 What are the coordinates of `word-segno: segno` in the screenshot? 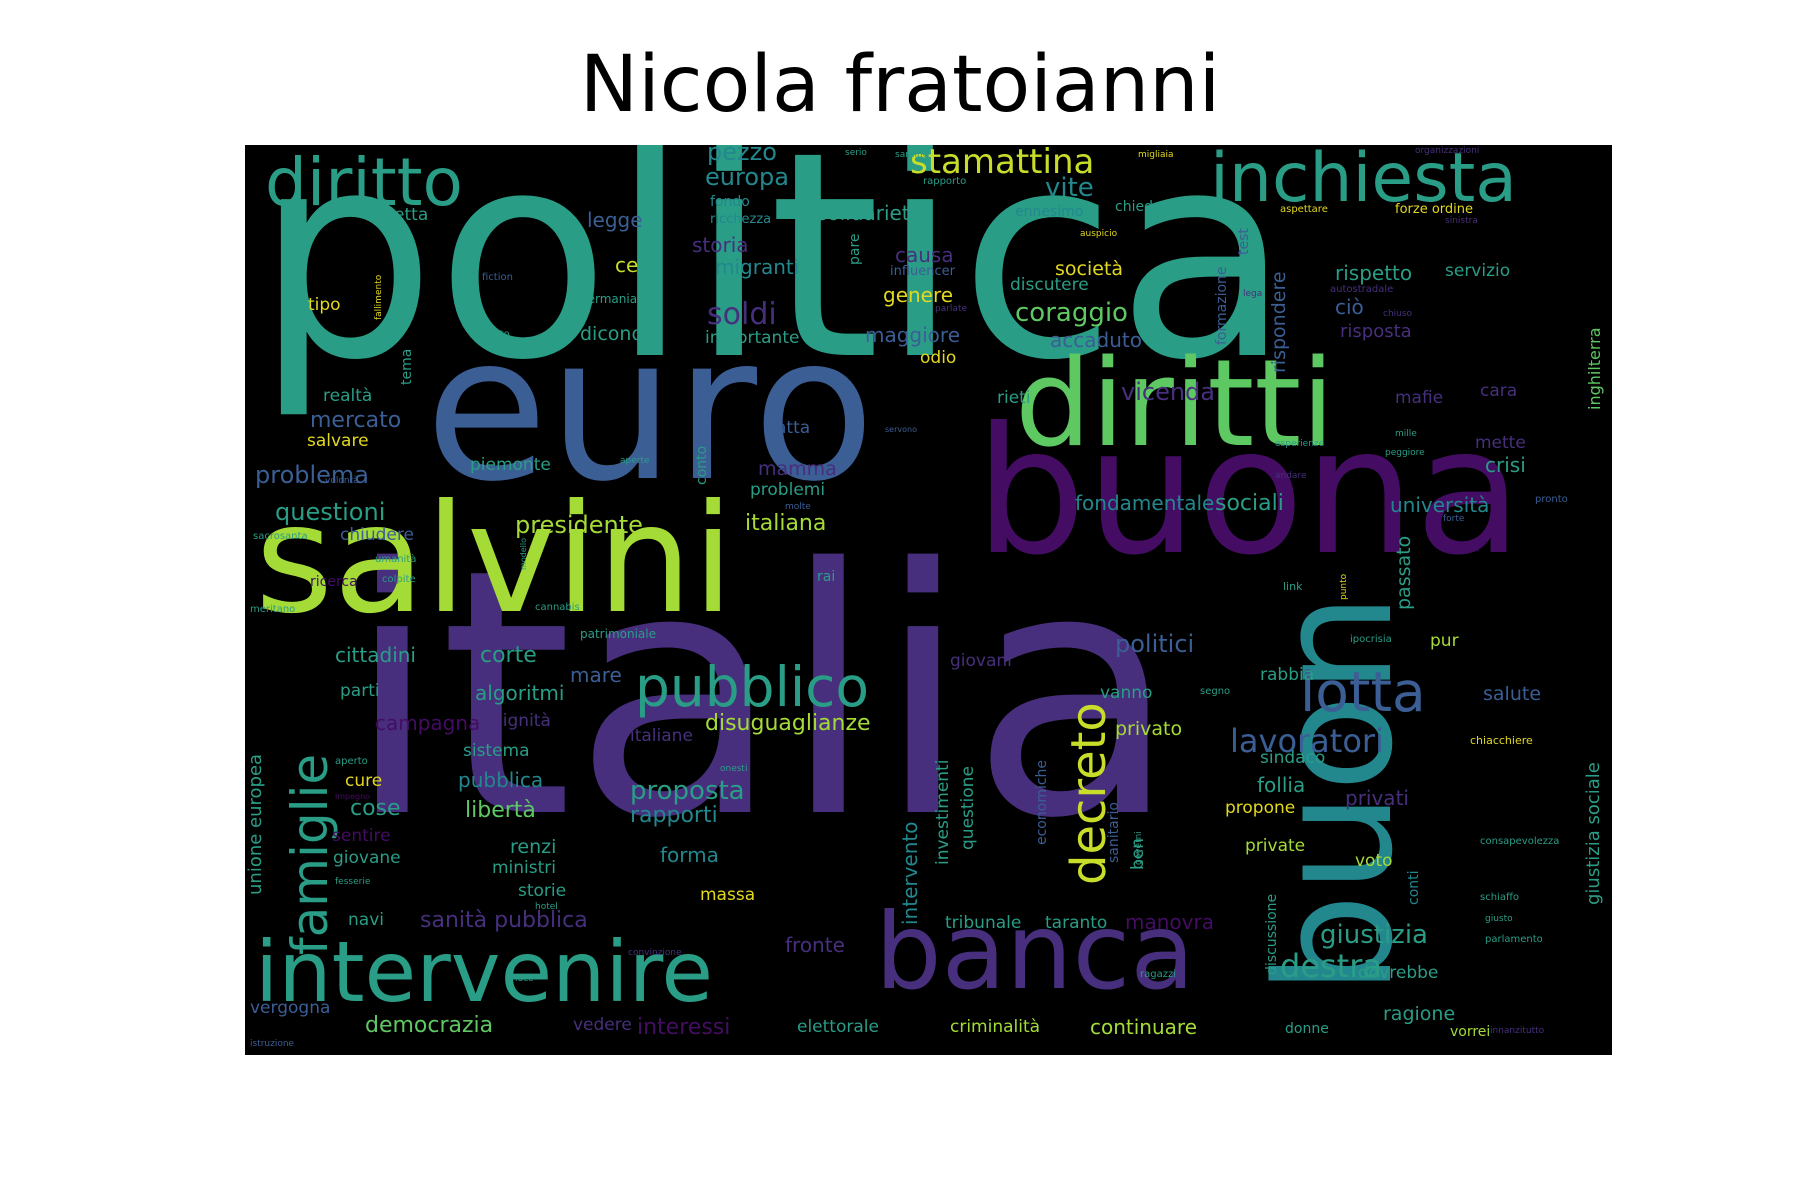 It's located at (1215, 691).